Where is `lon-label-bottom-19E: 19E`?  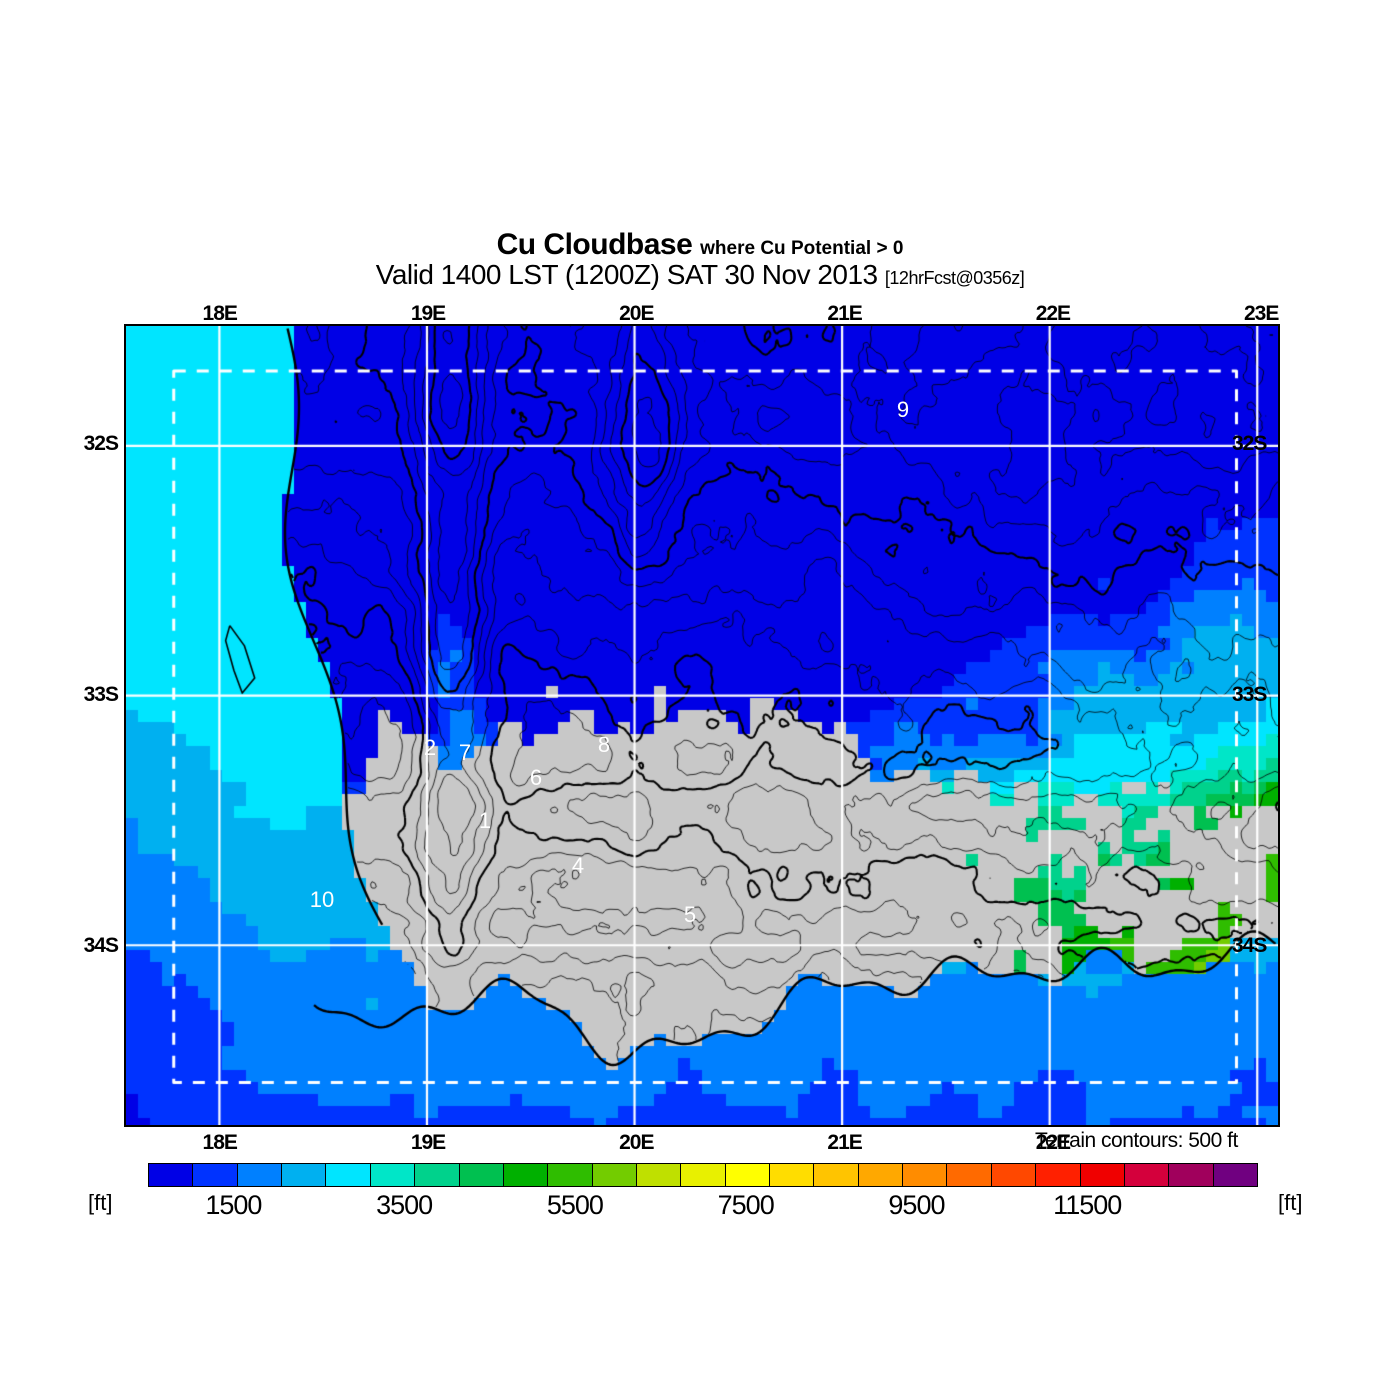 lon-label-bottom-19E: 19E is located at coordinates (428, 1142).